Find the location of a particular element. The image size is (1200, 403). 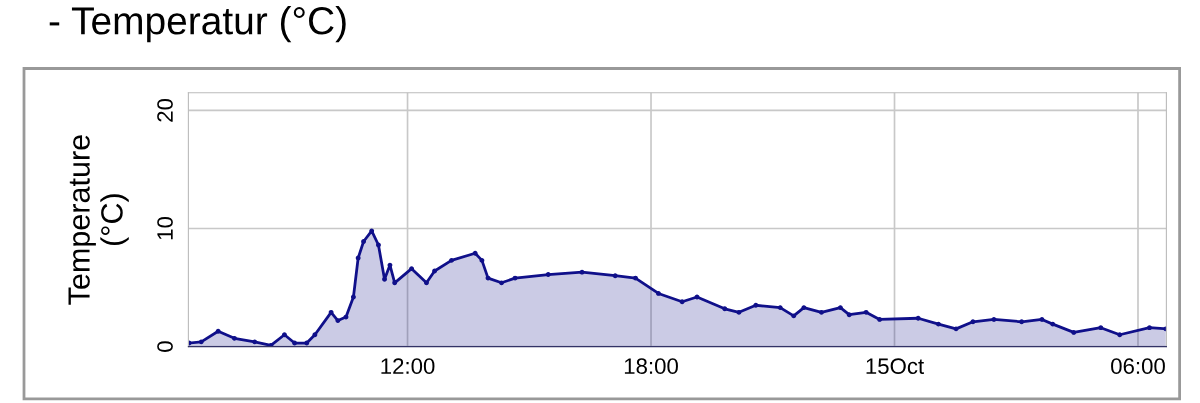

x-tick-label: 06:00 is located at coordinates (1138, 366).